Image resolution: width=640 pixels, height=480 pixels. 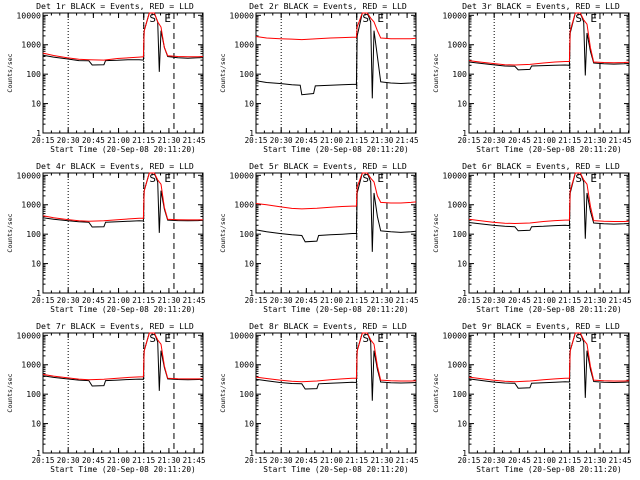 I want to click on chart-title: Det 4r BLACK = Events, RED = LLD, so click(x=115, y=166).